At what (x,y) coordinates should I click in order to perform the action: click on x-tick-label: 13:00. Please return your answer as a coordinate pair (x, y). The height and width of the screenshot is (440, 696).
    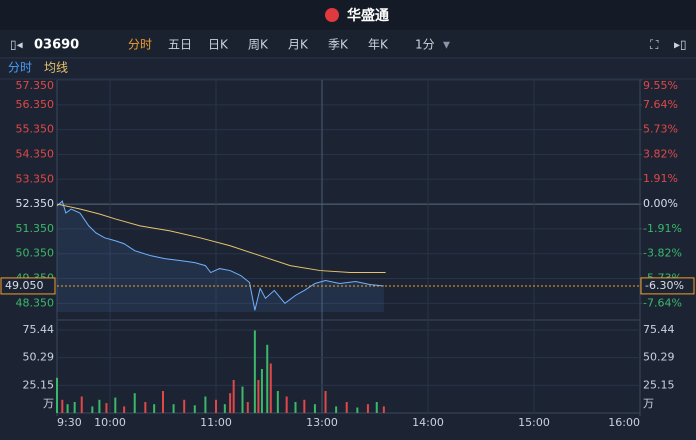
    Looking at the image, I should click on (322, 422).